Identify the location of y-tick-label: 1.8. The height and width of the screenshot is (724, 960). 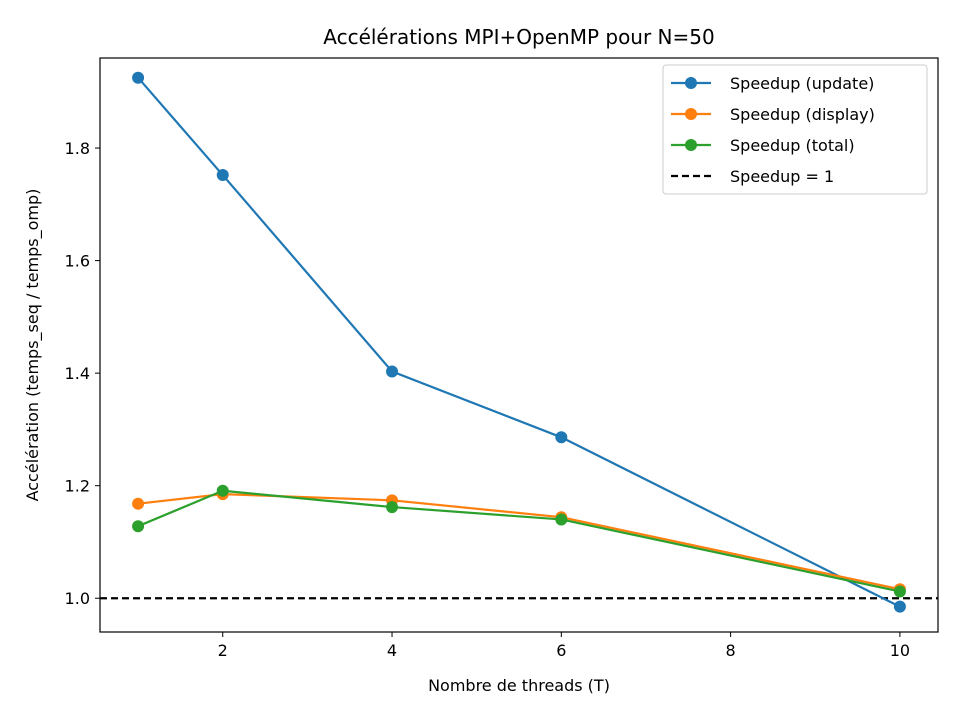
(77, 148).